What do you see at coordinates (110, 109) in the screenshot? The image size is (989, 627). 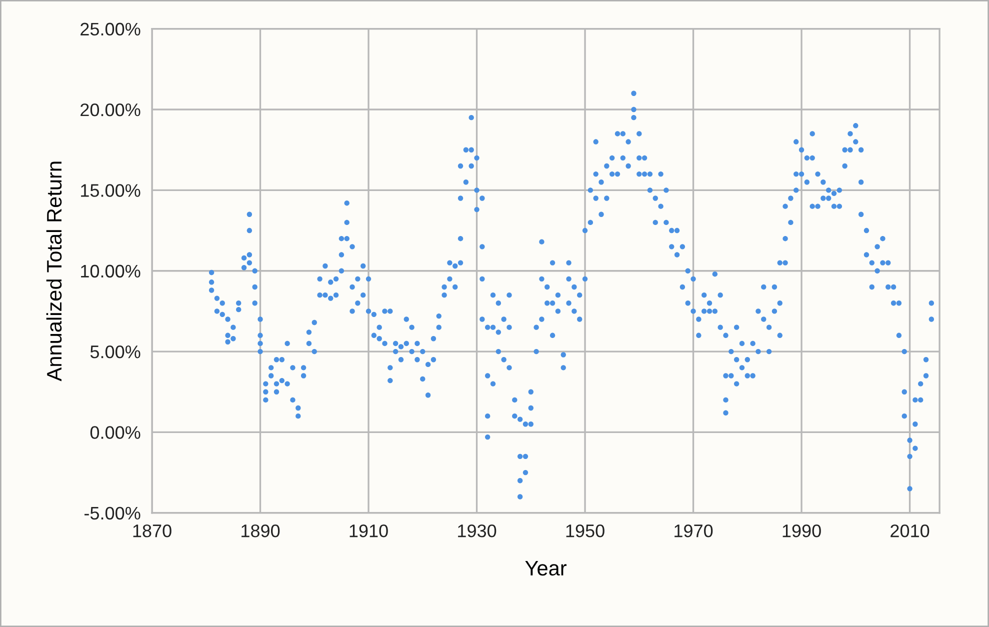 I see `y-tick-label: 20.00%` at bounding box center [110, 109].